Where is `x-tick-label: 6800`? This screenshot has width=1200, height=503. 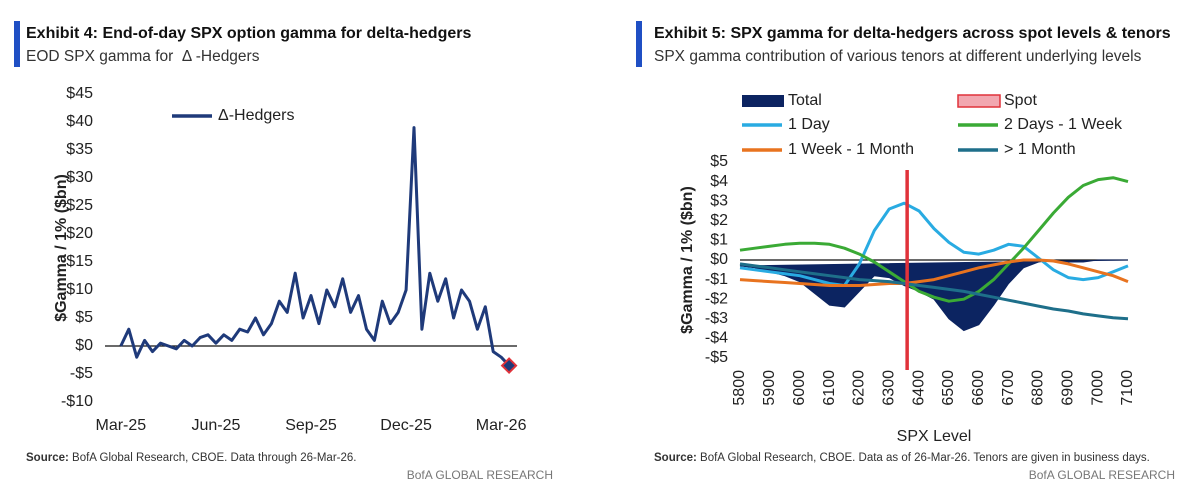 x-tick-label: 6800 is located at coordinates (1038, 388).